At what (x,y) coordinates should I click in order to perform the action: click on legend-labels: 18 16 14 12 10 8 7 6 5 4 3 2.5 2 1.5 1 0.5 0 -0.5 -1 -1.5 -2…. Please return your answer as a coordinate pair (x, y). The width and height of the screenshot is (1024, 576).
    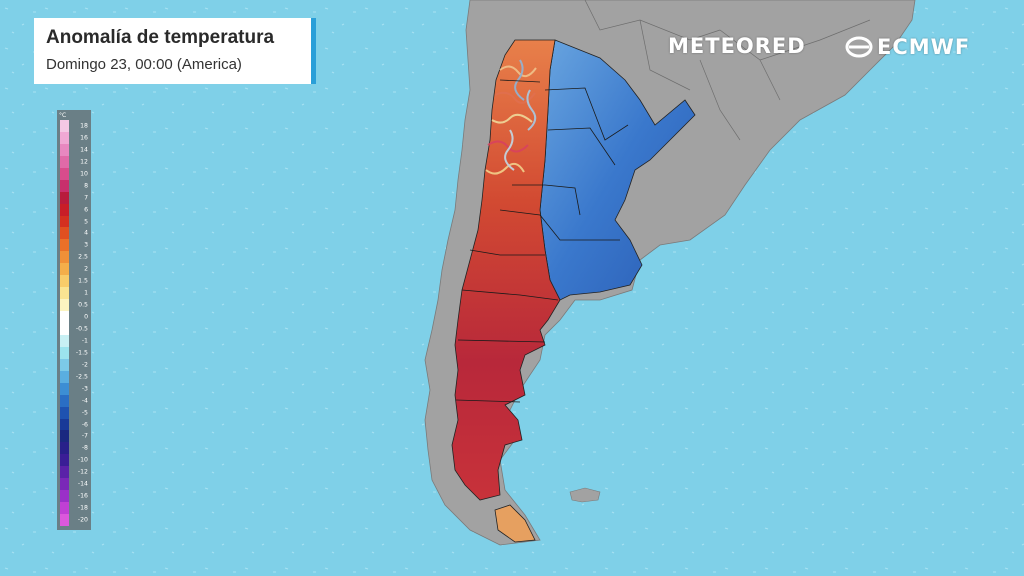
    Looking at the image, I should click on (80, 323).